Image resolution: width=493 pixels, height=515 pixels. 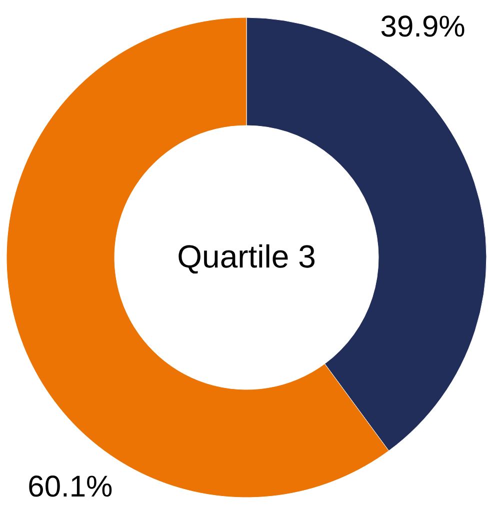 What do you see at coordinates (70, 487) in the screenshot?
I see `data-label: 60.1%` at bounding box center [70, 487].